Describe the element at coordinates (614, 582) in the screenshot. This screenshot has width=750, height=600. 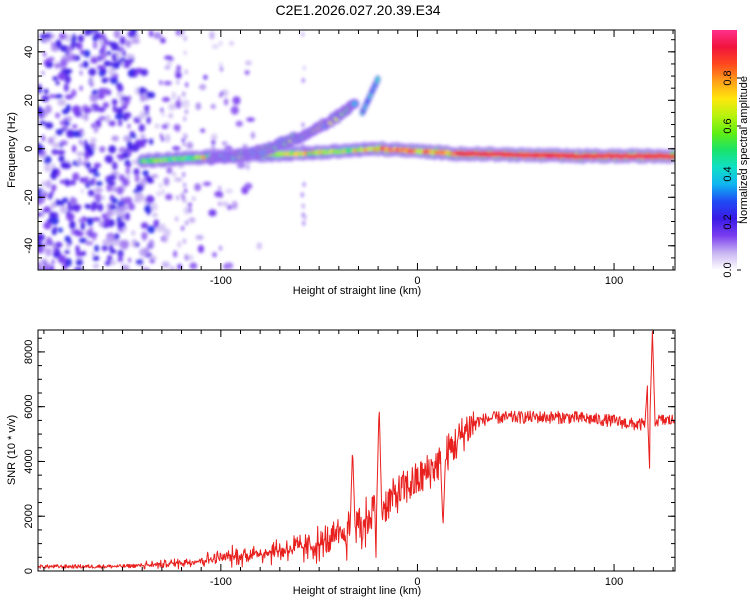
I see `snr-x-tick-label: 100` at that location.